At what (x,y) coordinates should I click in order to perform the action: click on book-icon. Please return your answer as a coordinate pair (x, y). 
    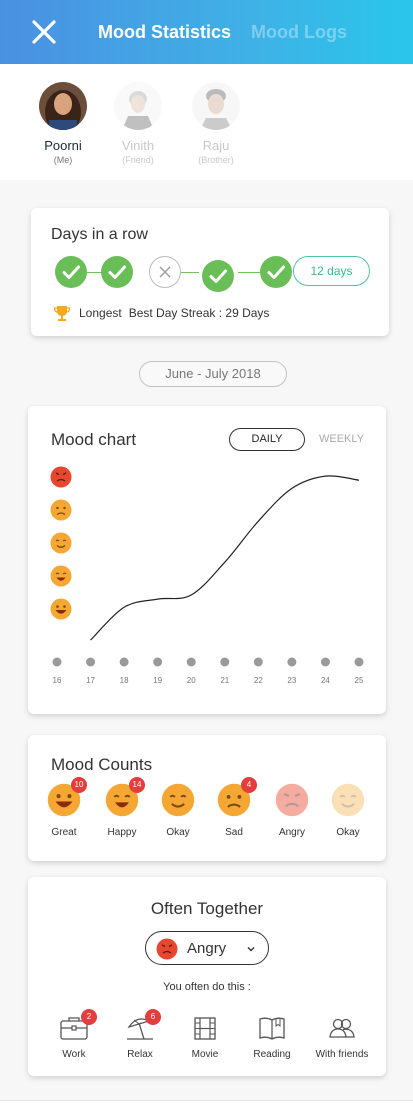
    Looking at the image, I should click on (272, 1028).